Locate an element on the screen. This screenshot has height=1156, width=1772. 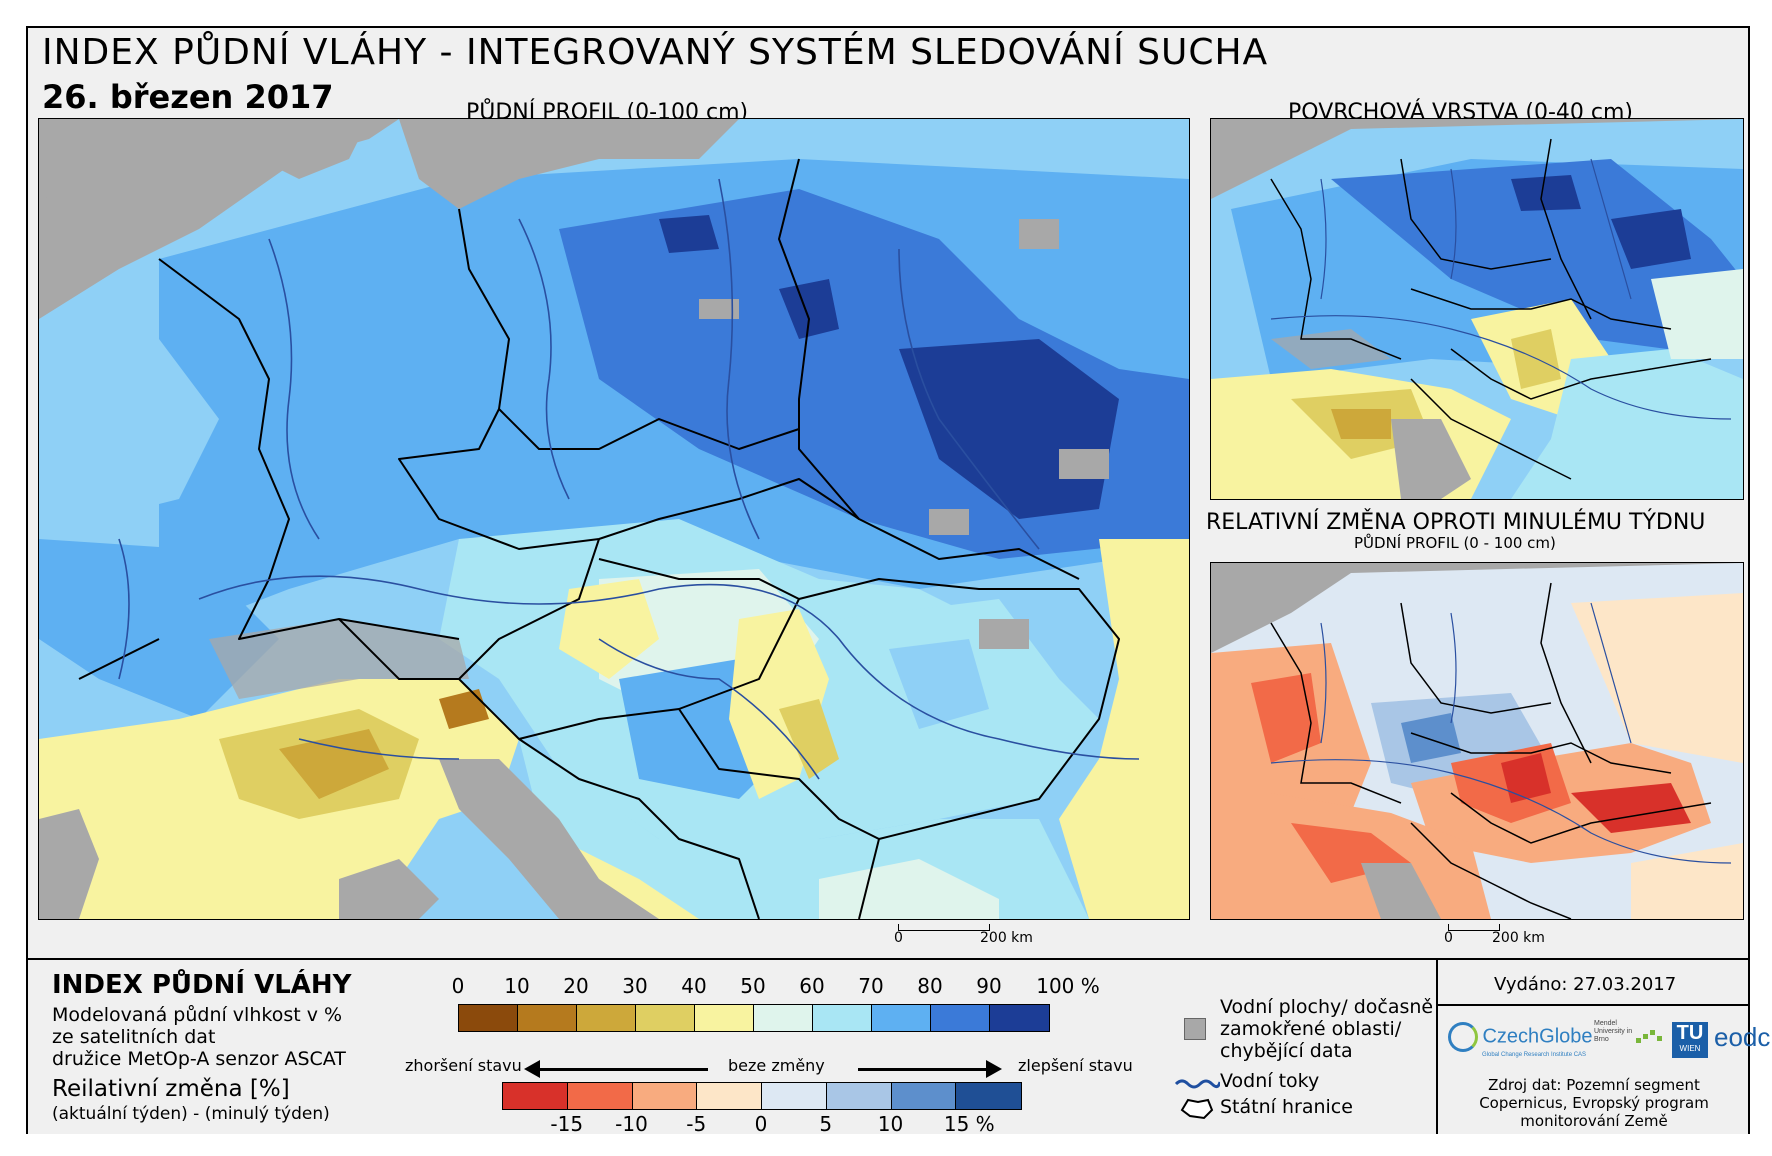
water-bodies-swatch is located at coordinates (1195, 1029).